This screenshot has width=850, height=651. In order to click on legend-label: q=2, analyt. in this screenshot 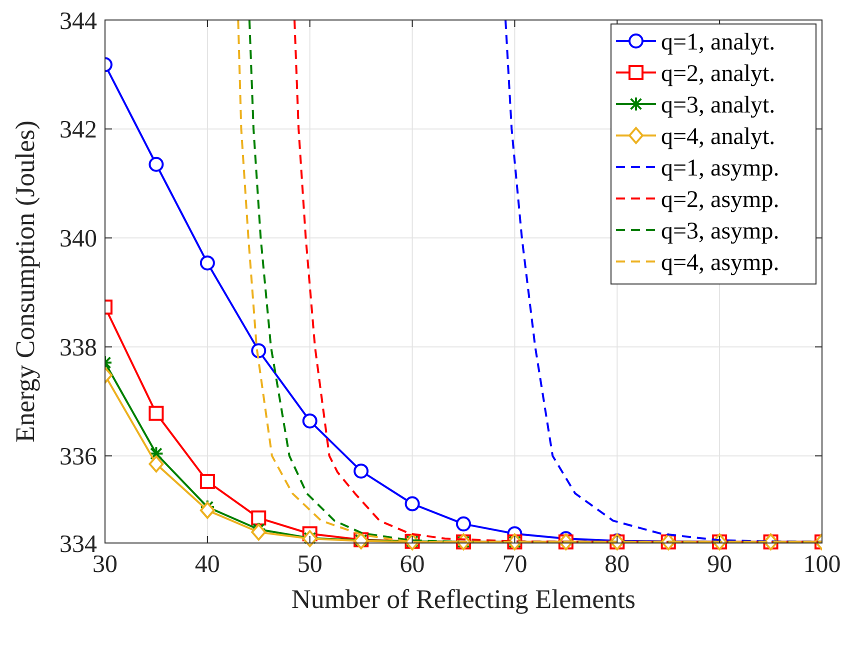, I will do `click(718, 73)`.